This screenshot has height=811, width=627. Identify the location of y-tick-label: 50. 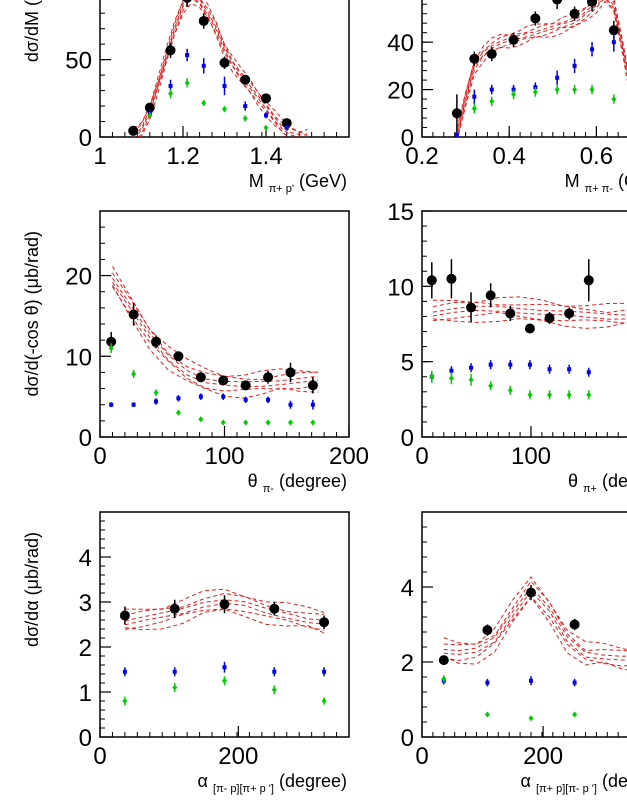
(78, 61).